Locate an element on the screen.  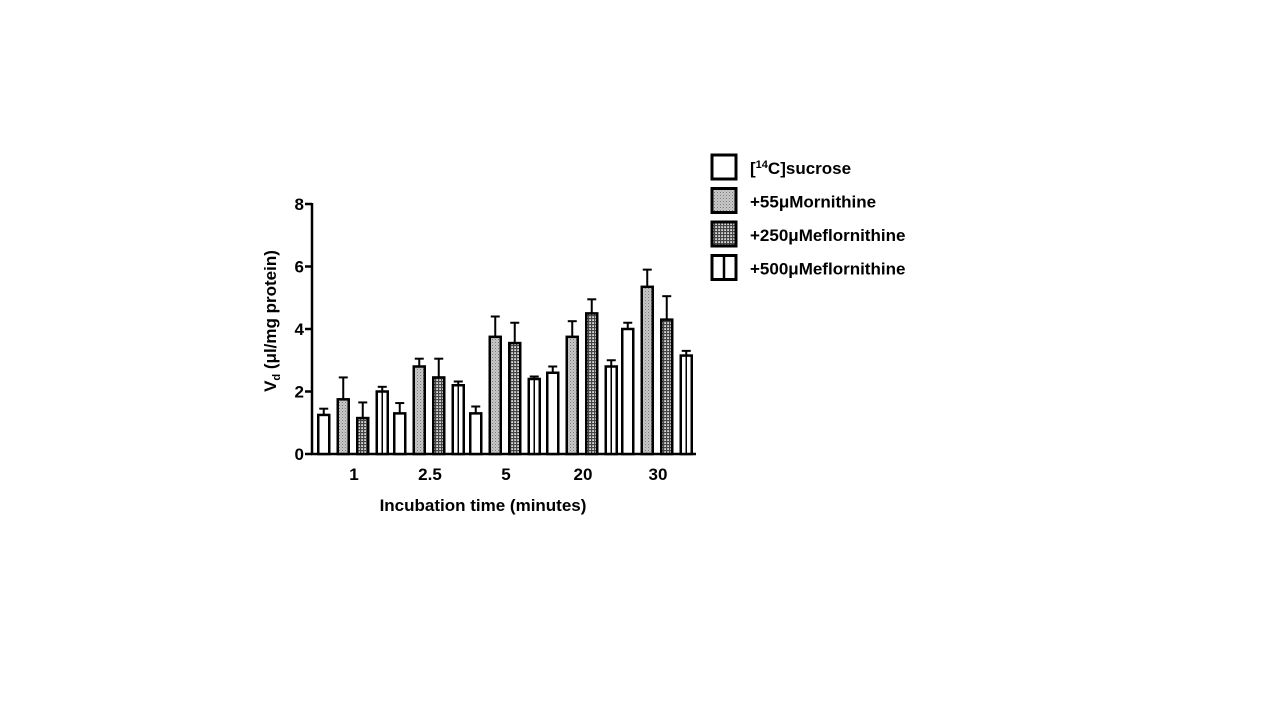
legend-item: +55μMornithine is located at coordinates (793, 200).